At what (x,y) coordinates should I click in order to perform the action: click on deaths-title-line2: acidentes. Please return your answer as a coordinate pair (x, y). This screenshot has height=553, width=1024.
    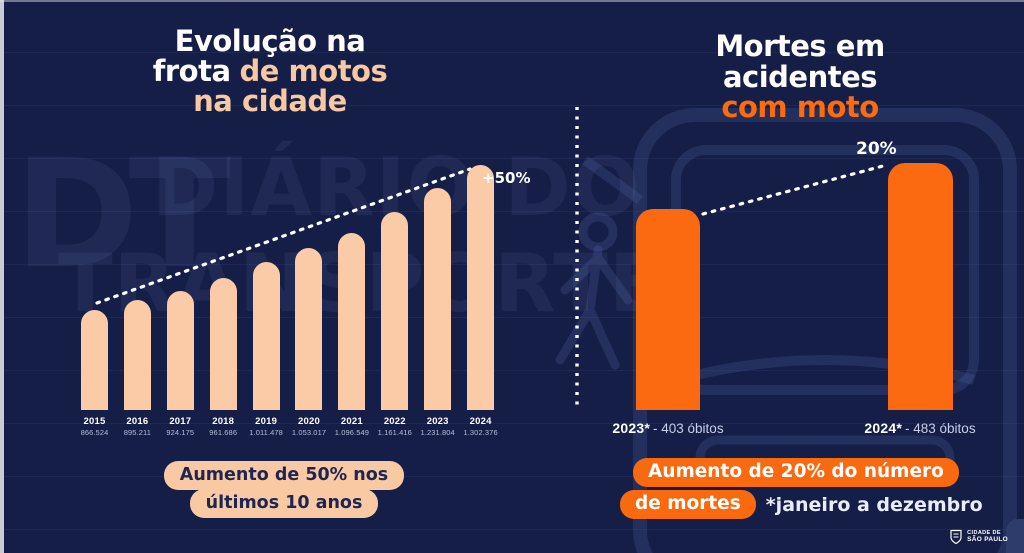
    Looking at the image, I should click on (800, 76).